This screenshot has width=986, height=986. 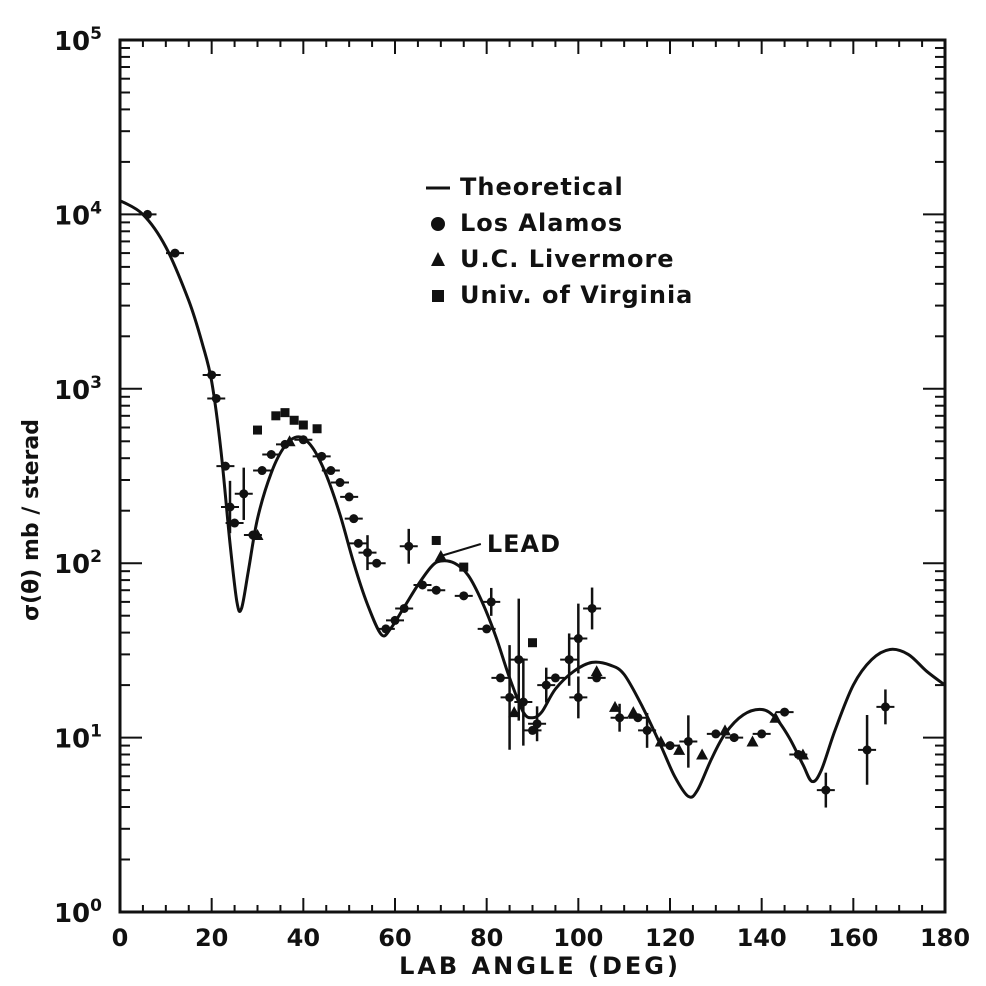 I want to click on legend-label: Theoretical, so click(x=542, y=187).